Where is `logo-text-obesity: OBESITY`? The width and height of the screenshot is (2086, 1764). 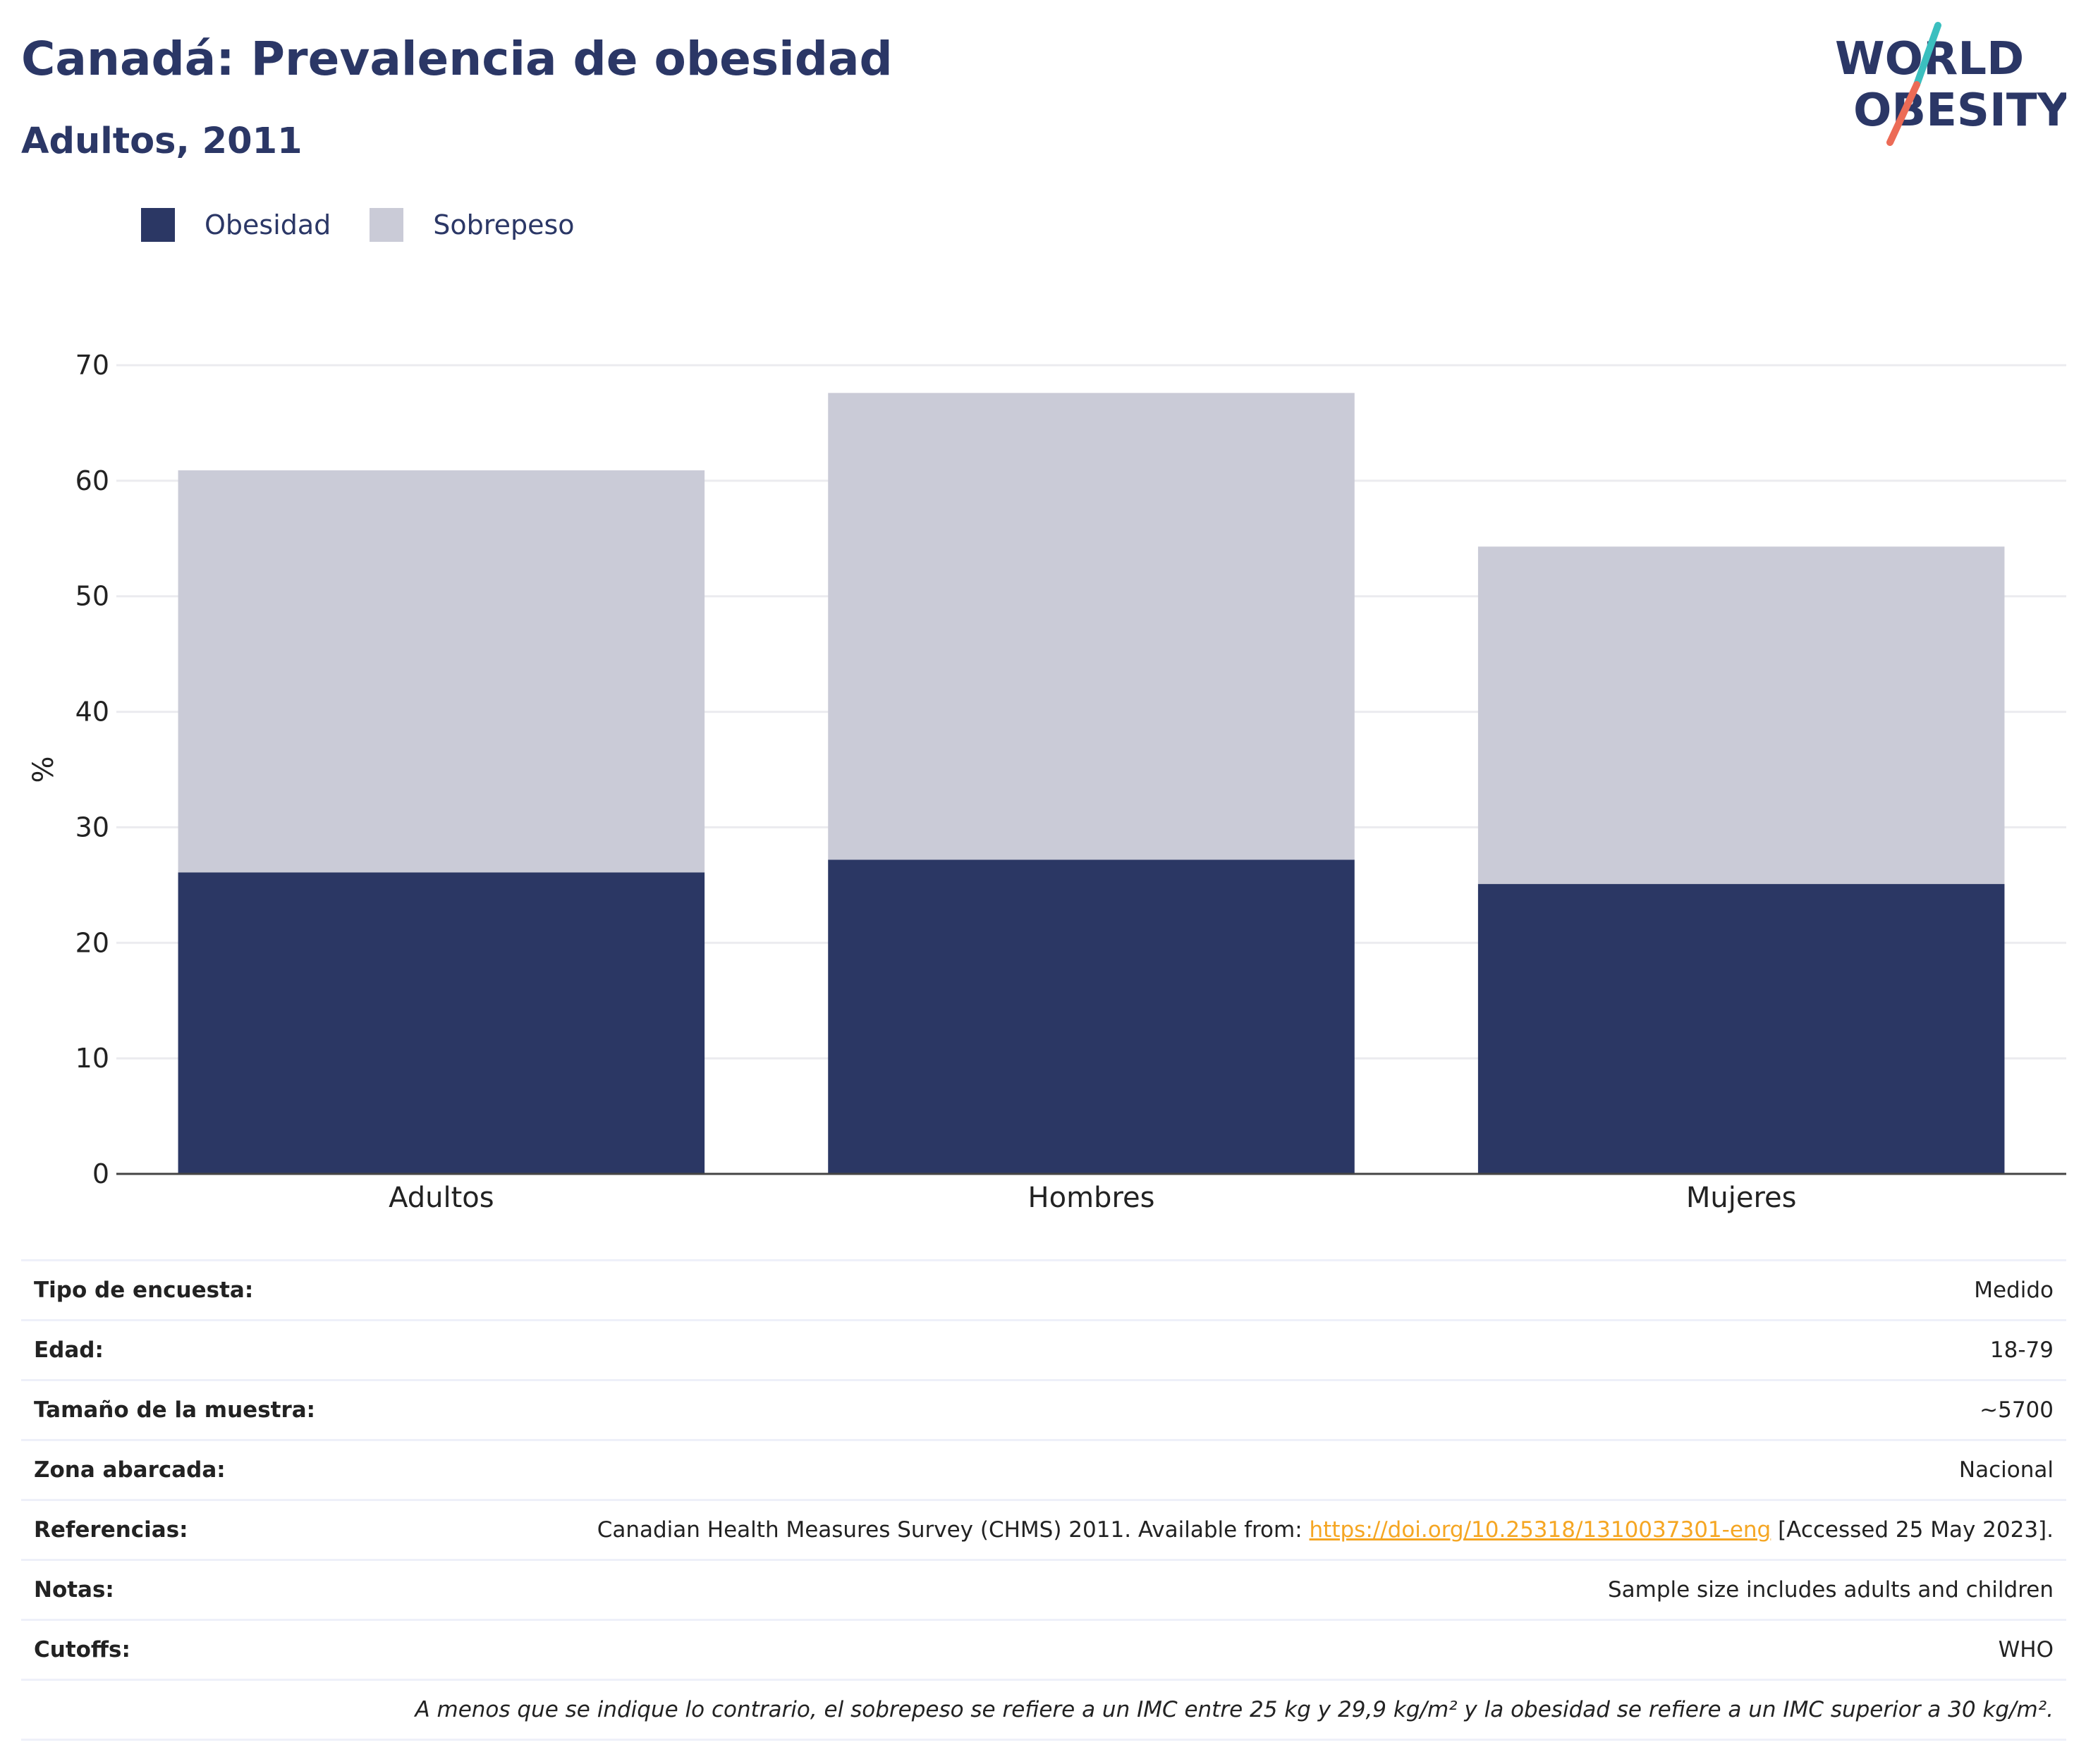
logo-text-obesity: OBESITY is located at coordinates (1959, 111).